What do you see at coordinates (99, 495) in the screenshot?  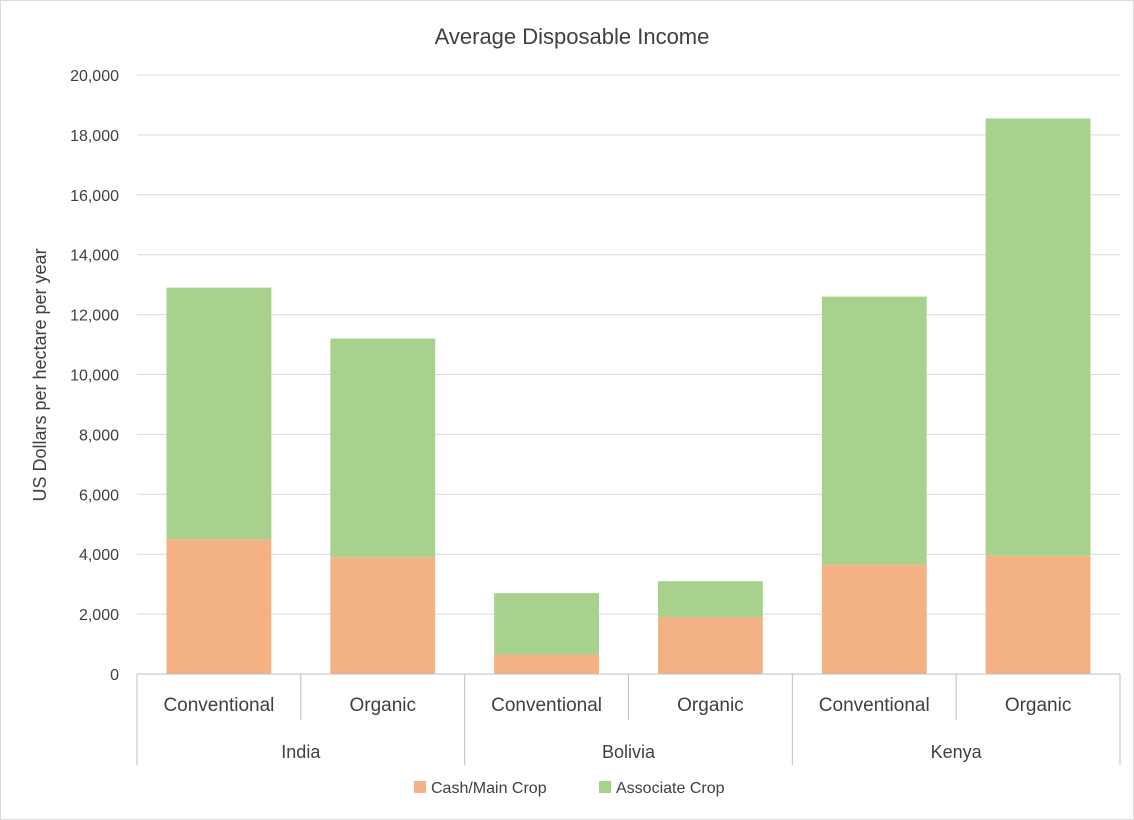 I see `y-tick-label: 6,000` at bounding box center [99, 495].